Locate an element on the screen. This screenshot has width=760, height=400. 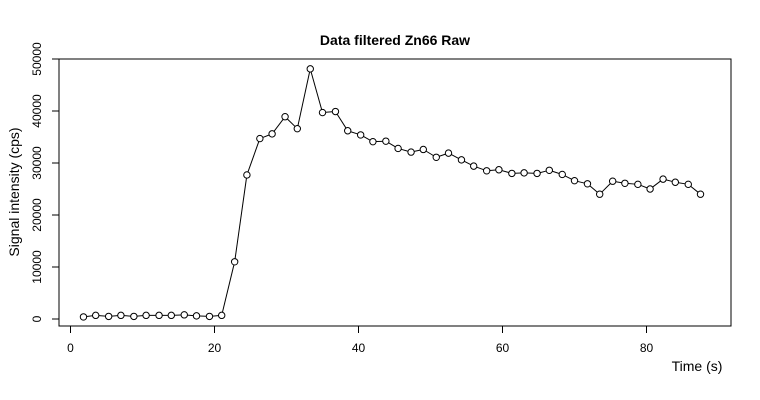
y-tick-label: 10000 is located at coordinates (37, 267).